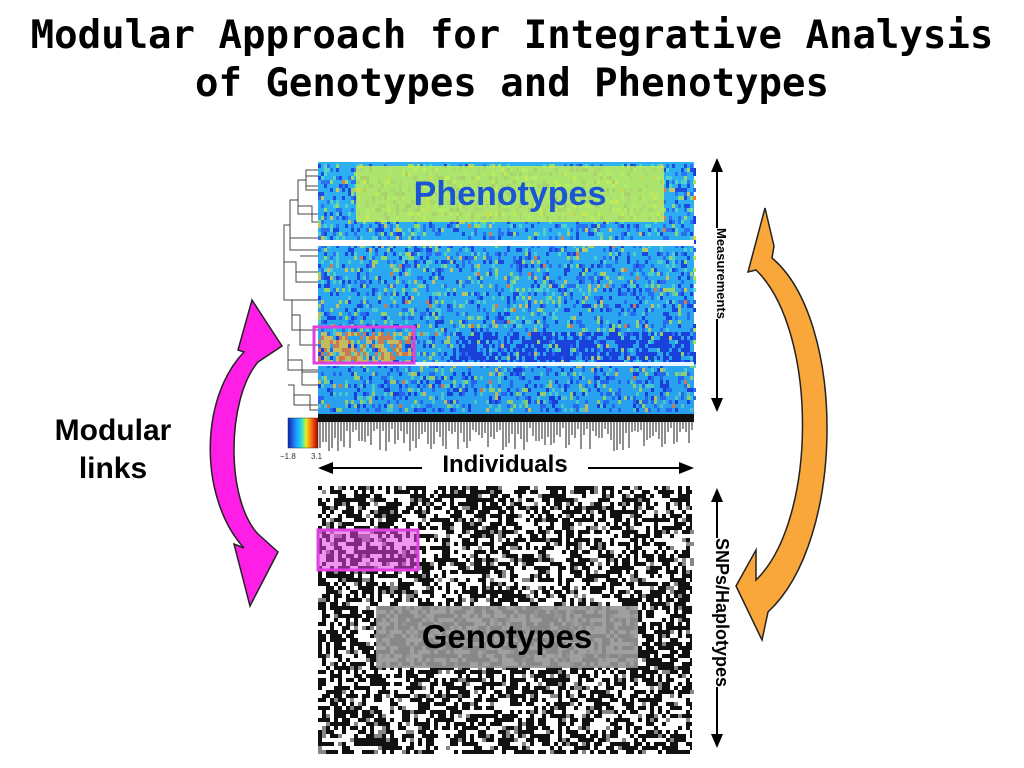 The width and height of the screenshot is (1024, 768). Describe the element at coordinates (506, 432) in the screenshot. I see `column-dendrogram` at that location.